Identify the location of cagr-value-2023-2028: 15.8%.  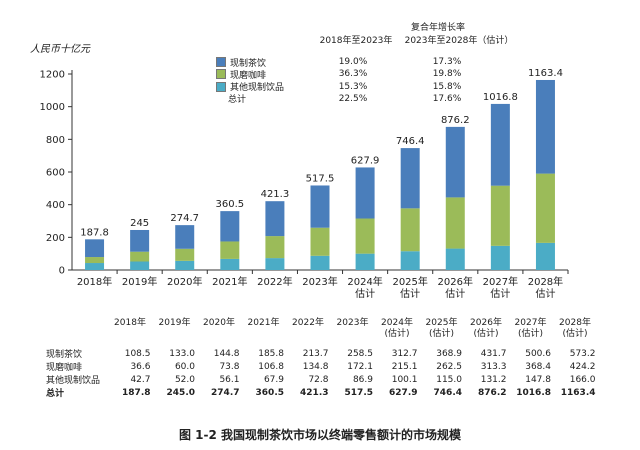
(447, 86).